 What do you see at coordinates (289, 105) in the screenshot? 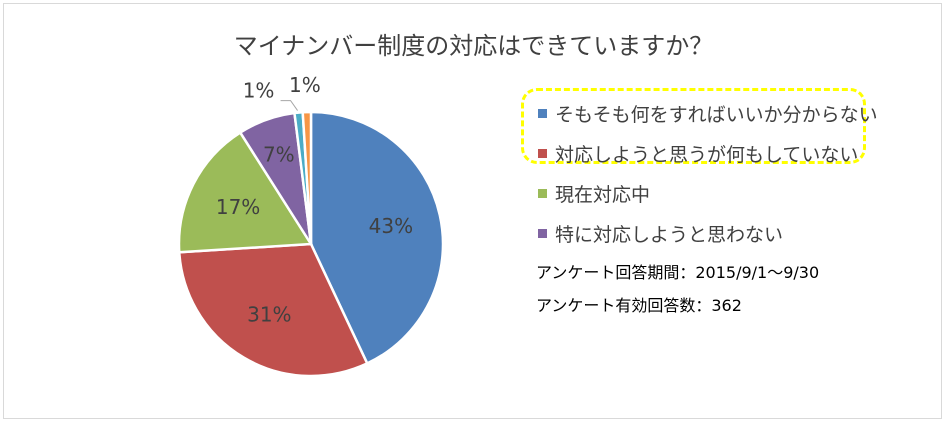
I see `leader-line` at bounding box center [289, 105].